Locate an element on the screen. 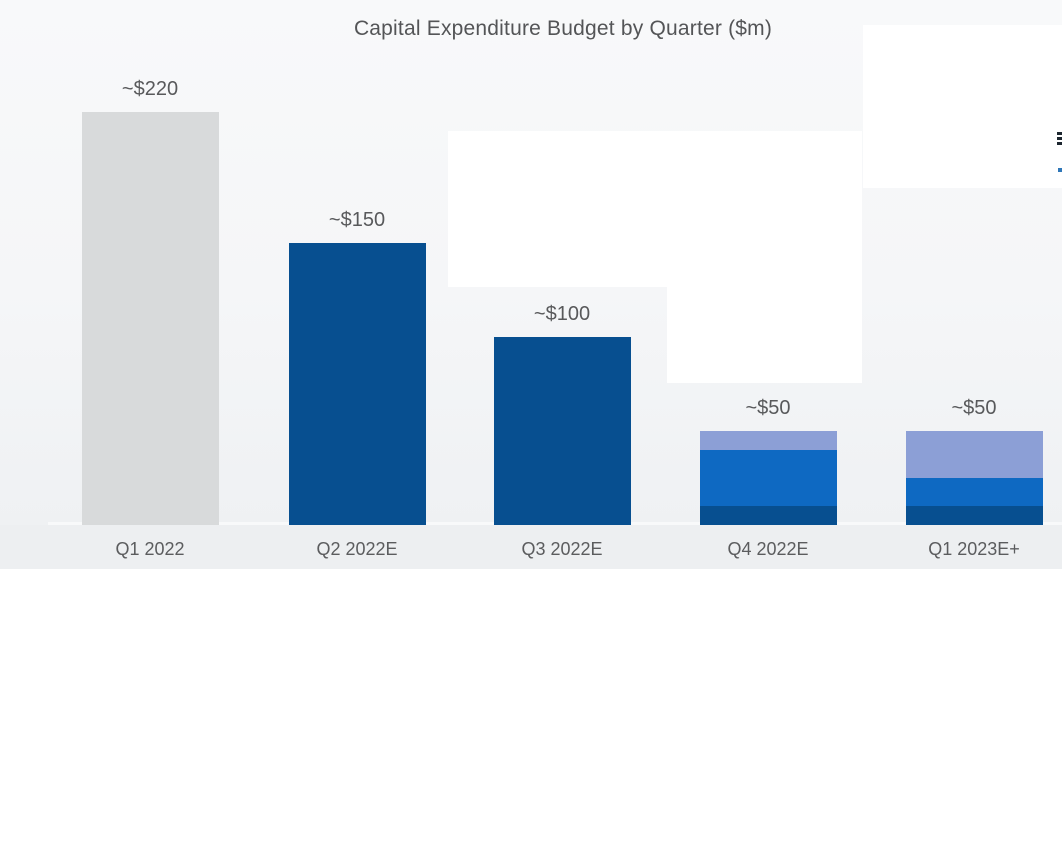 Image resolution: width=1062 pixels, height=842 pixels. x-axis-label-q3-2022e: Q3 2022E is located at coordinates (562, 549).